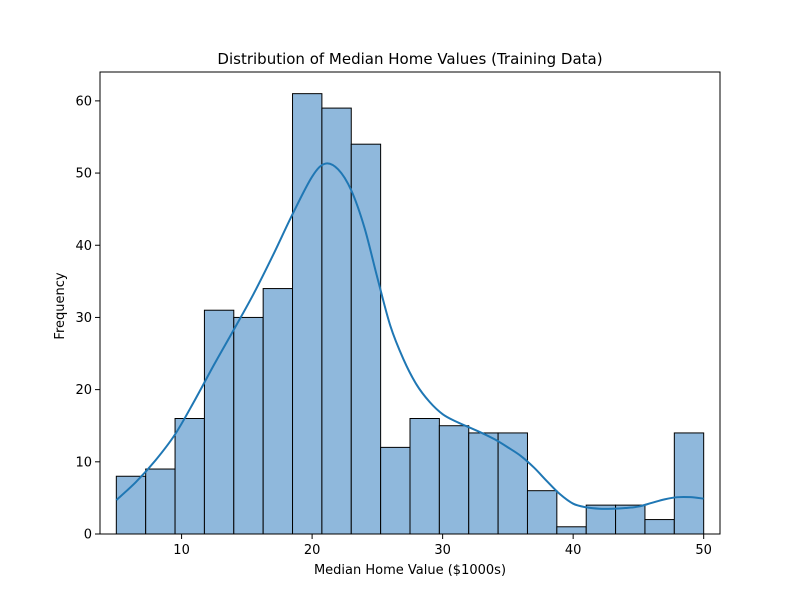 The width and height of the screenshot is (800, 600). What do you see at coordinates (410, 570) in the screenshot?
I see `x-axis-label: Median Home Value ($1000s)` at bounding box center [410, 570].